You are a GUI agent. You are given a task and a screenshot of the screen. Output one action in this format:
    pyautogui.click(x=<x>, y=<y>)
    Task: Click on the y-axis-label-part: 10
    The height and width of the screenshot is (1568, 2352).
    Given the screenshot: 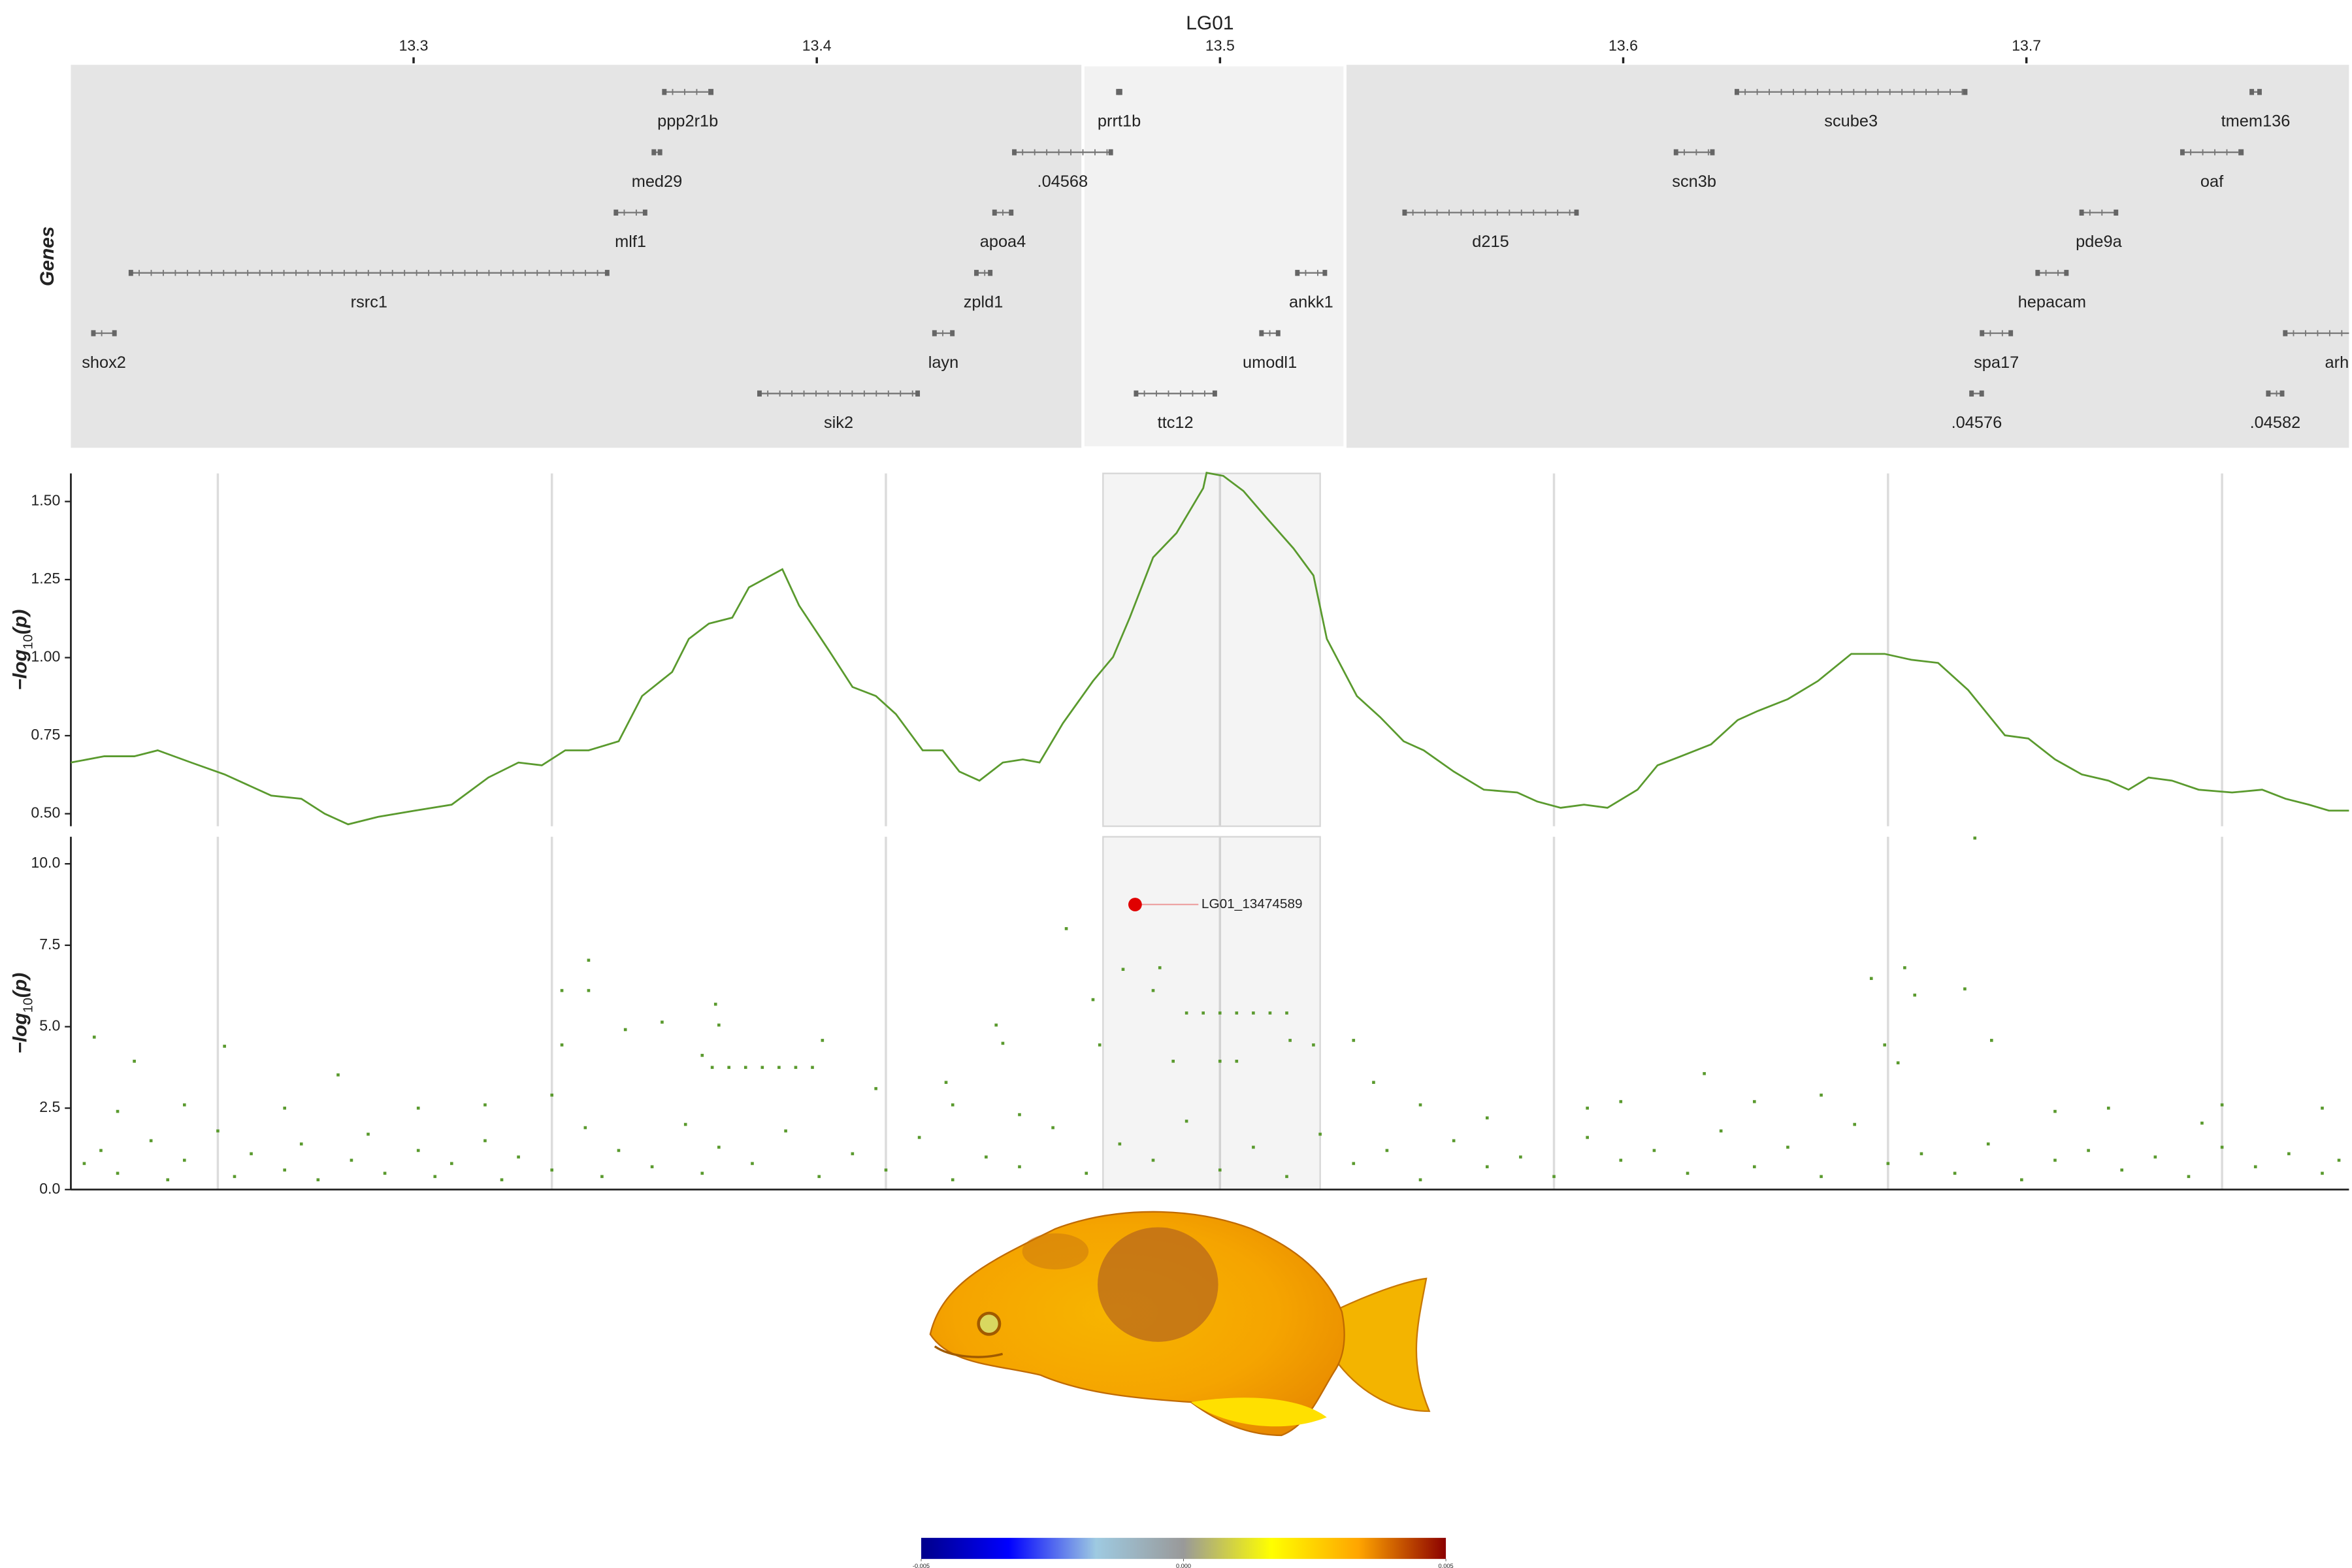 What is the action you would take?
    pyautogui.click(x=27, y=1005)
    